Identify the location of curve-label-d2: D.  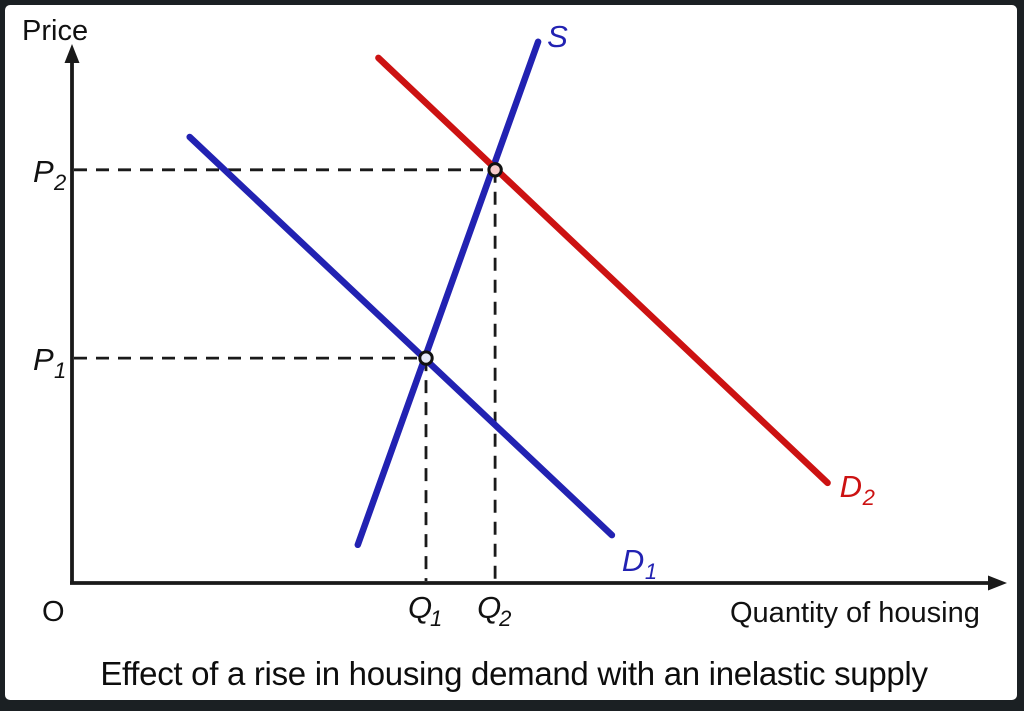
(851, 486).